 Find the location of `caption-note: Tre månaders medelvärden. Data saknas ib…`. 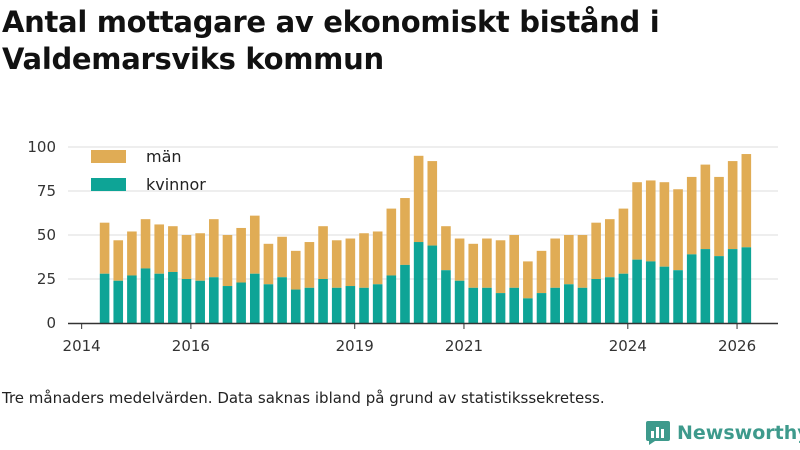

caption-note: Tre månaders medelvärden. Data saknas ib… is located at coordinates (303, 398).